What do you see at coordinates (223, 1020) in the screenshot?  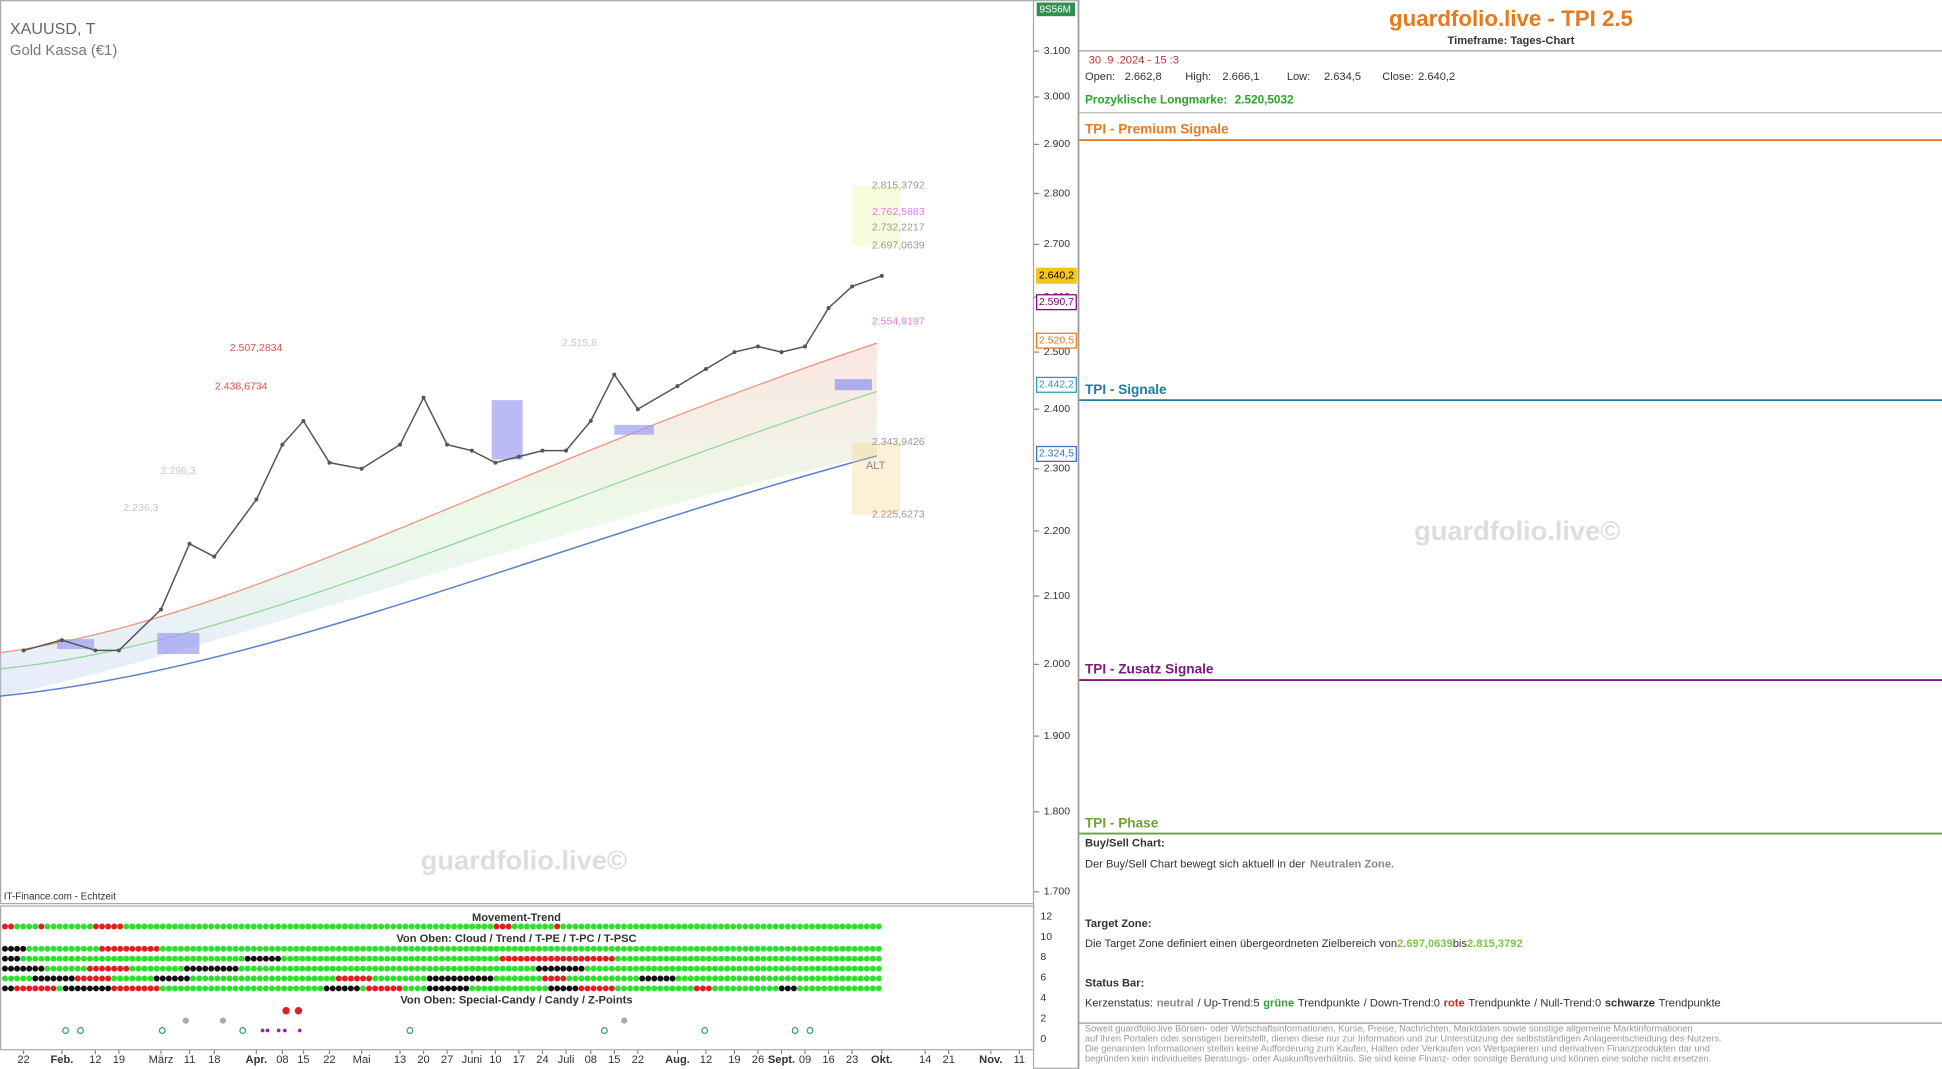 I see `candy` at bounding box center [223, 1020].